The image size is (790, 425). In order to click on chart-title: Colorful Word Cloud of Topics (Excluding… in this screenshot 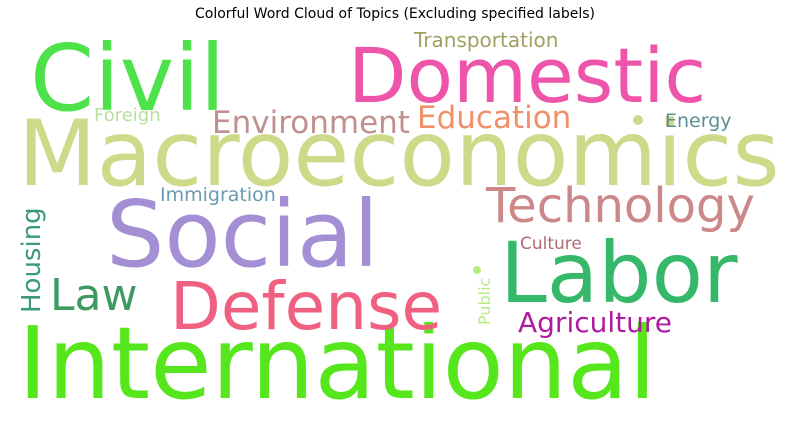, I will do `click(395, 14)`.